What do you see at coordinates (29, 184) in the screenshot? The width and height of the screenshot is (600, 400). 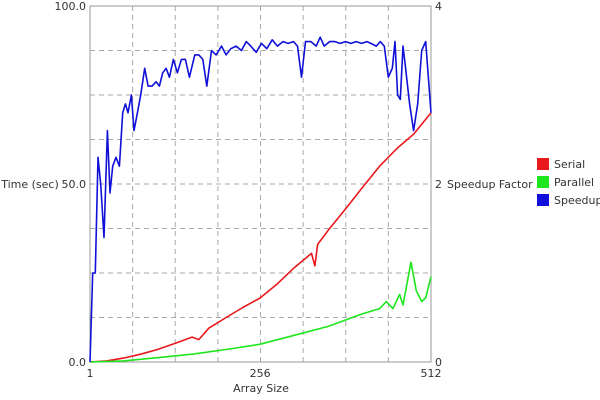 I see `y-left-axis-label: Time (sec)` at bounding box center [29, 184].